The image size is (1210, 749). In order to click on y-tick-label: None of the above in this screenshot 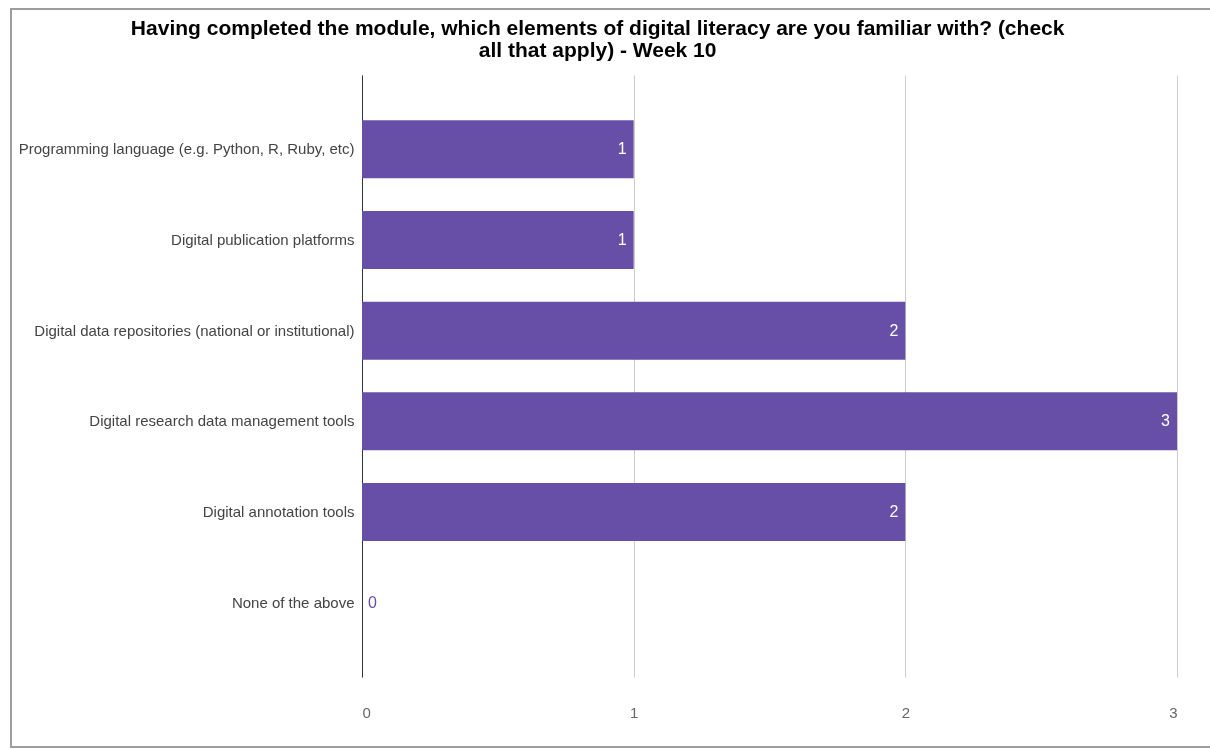, I will do `click(293, 602)`.